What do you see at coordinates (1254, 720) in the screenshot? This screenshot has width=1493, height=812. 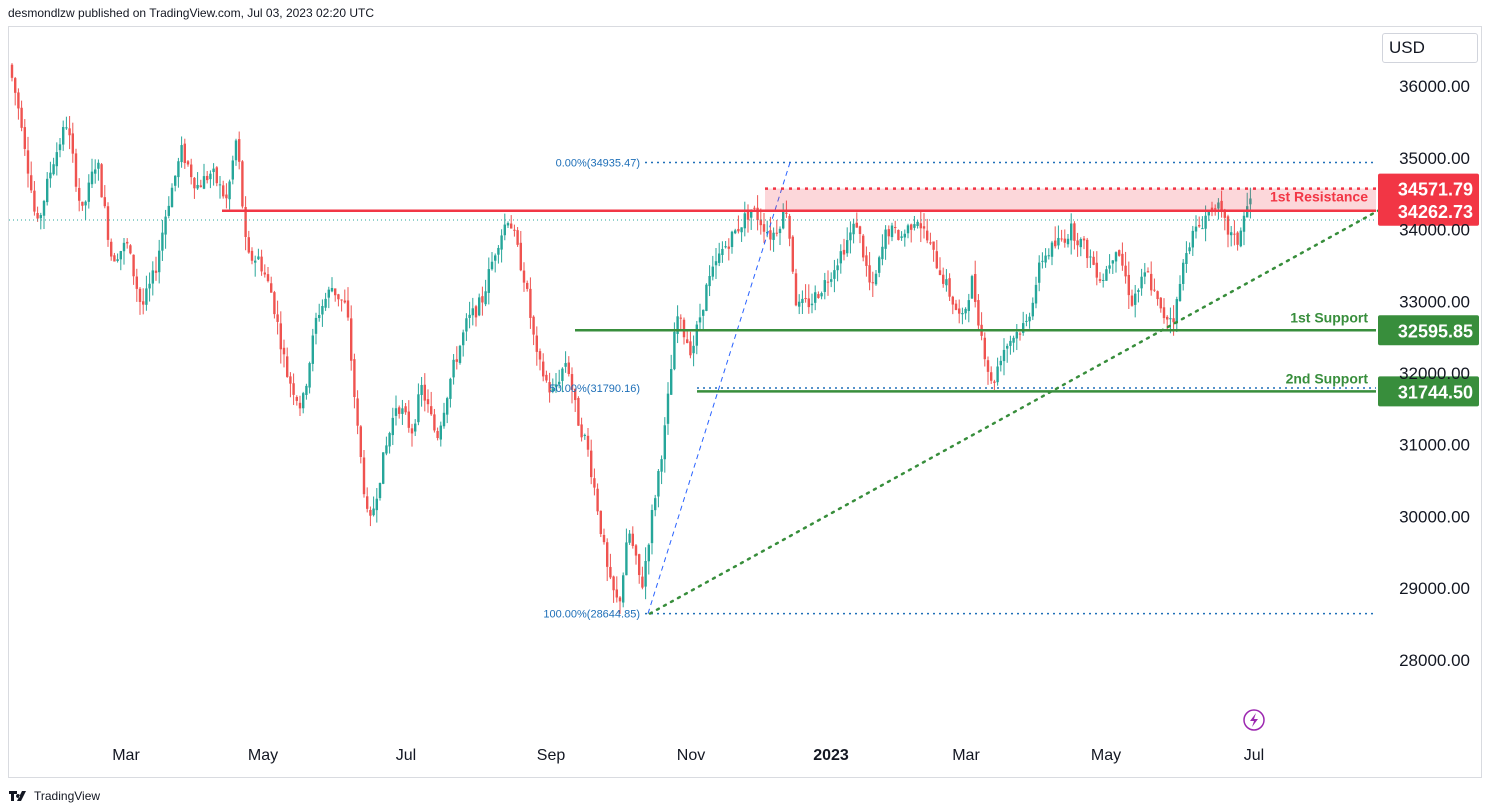 I see `lightning-icon` at bounding box center [1254, 720].